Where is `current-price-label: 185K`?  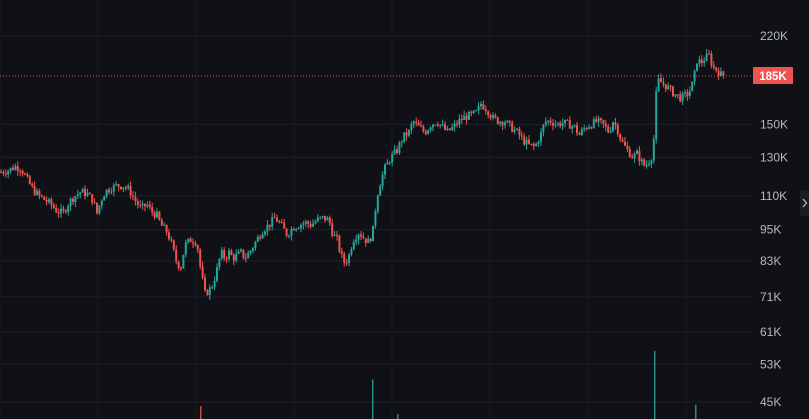
current-price-label: 185K is located at coordinates (773, 77).